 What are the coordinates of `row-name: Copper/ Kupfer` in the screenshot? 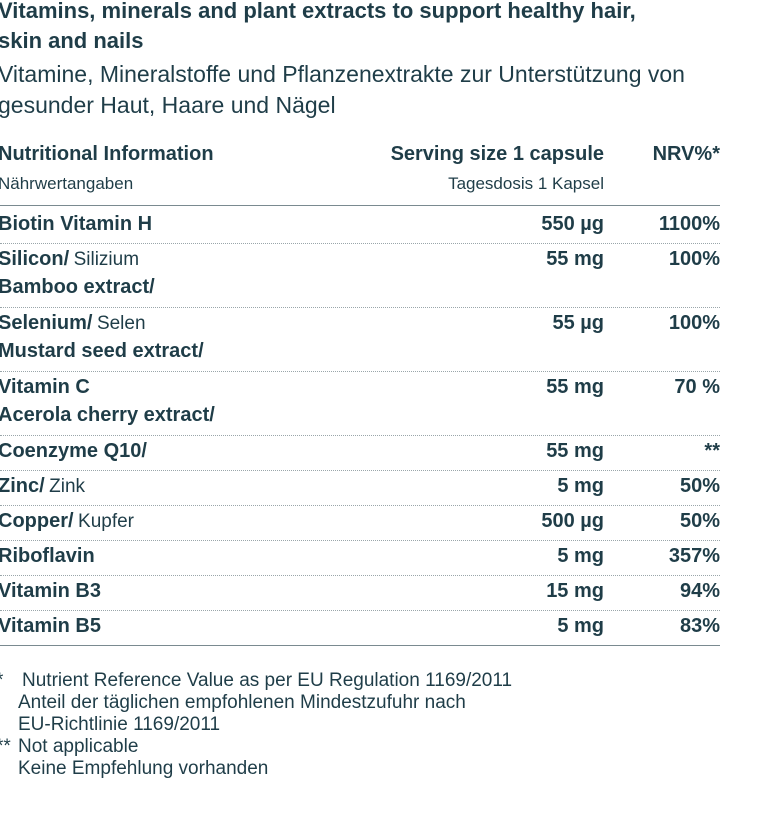 It's located at (67, 522).